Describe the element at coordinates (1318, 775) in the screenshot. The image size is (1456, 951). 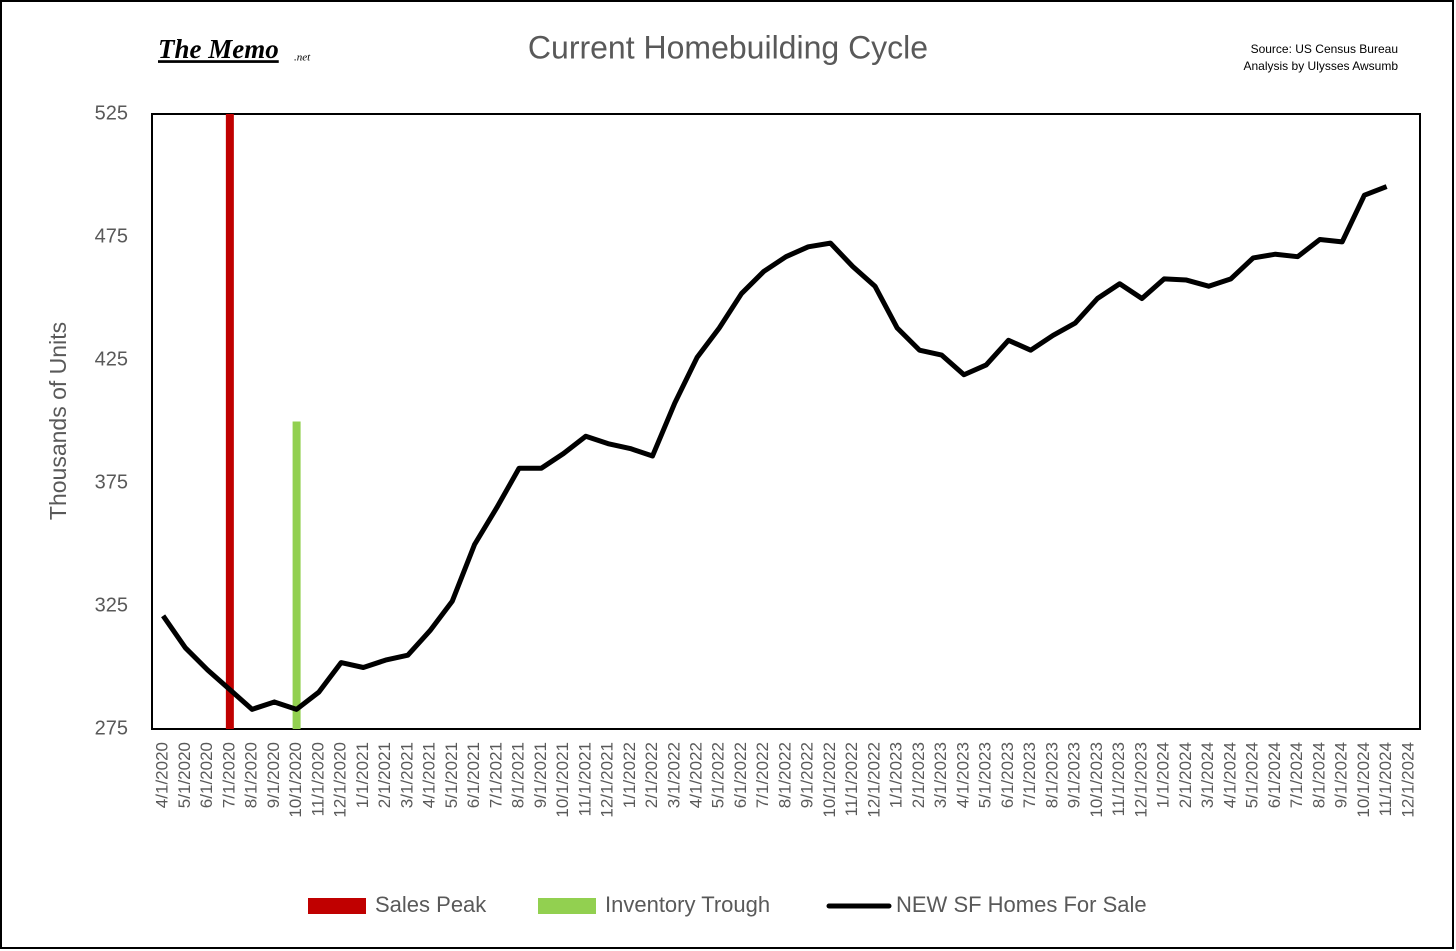
I see `x-tick-label: 8/1/2024` at that location.